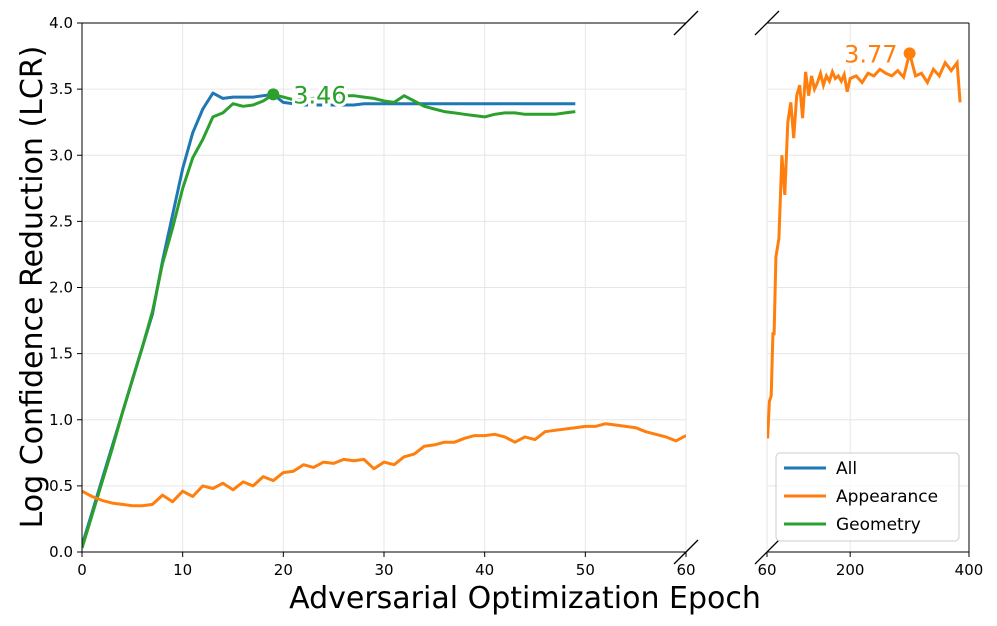 This screenshot has width=997, height=626. Describe the element at coordinates (525, 598) in the screenshot. I see `x-axis-label: Adversarial Optimization Epoch` at that location.